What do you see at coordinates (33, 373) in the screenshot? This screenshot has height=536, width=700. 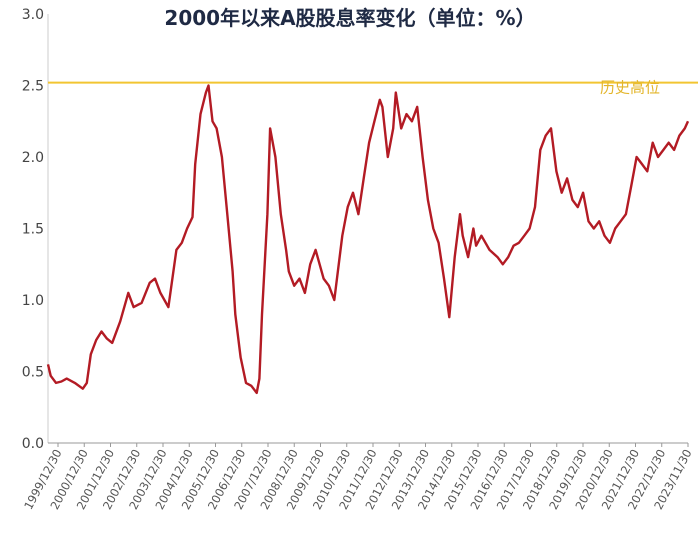 I see `y-tick-label: 0.5` at bounding box center [33, 373].